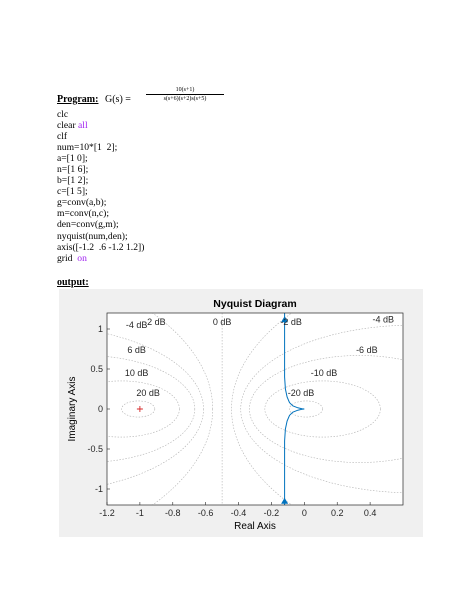  What do you see at coordinates (118, 99) in the screenshot?
I see `transfer-function-lhs: G(s) =` at bounding box center [118, 99].